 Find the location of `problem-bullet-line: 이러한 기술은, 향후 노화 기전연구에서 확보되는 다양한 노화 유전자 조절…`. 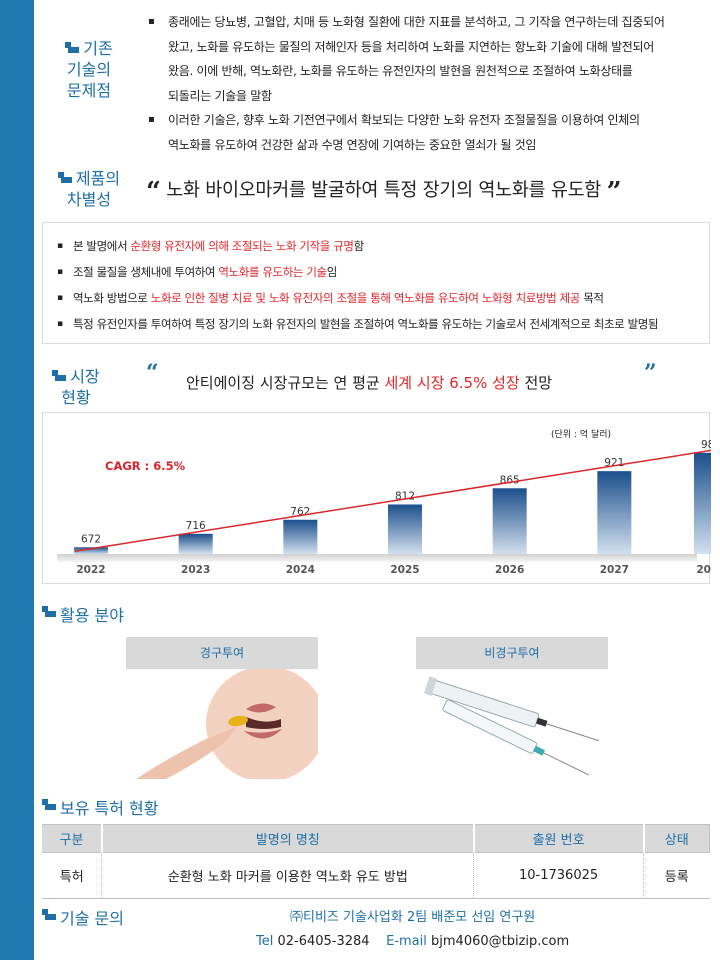

problem-bullet-line: 이러한 기술은, 향후 노화 기전연구에서 확보되는 다양한 노화 유전자 조절… is located at coordinates (404, 120).